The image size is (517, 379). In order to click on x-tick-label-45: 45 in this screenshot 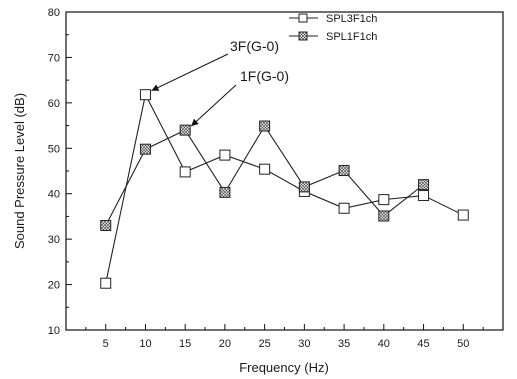, I will do `click(423, 344)`.